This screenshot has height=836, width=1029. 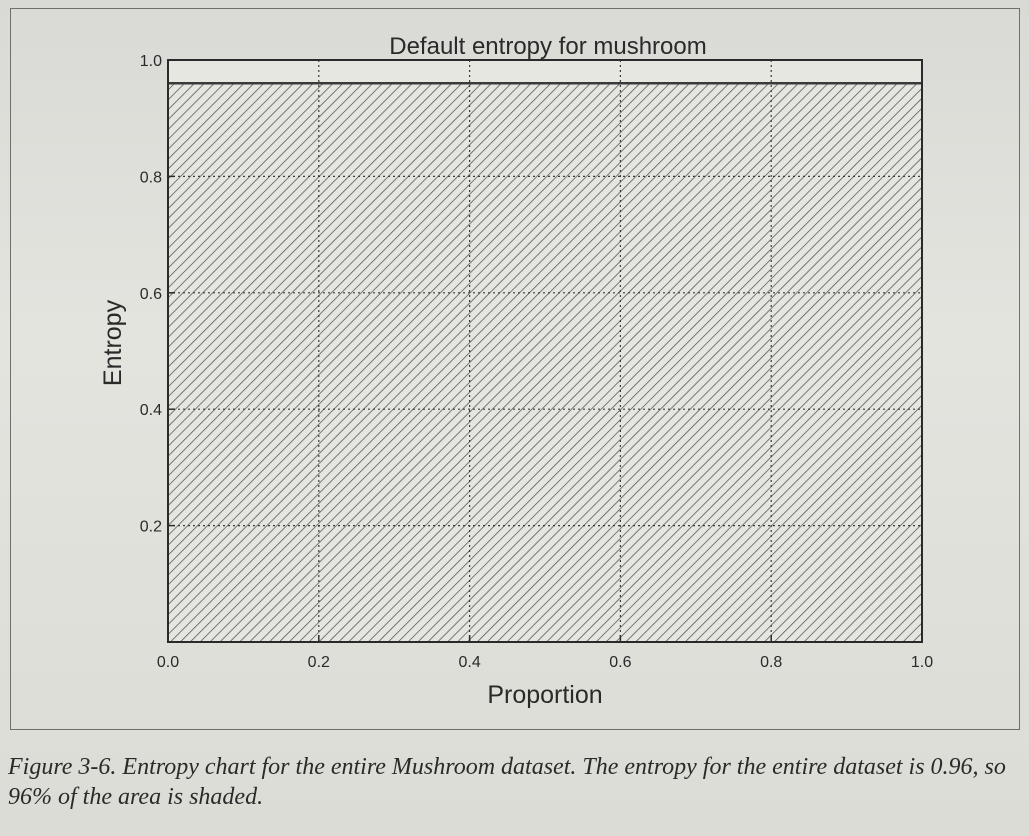 I want to click on x-tick-label: 0.6, so click(x=620, y=662).